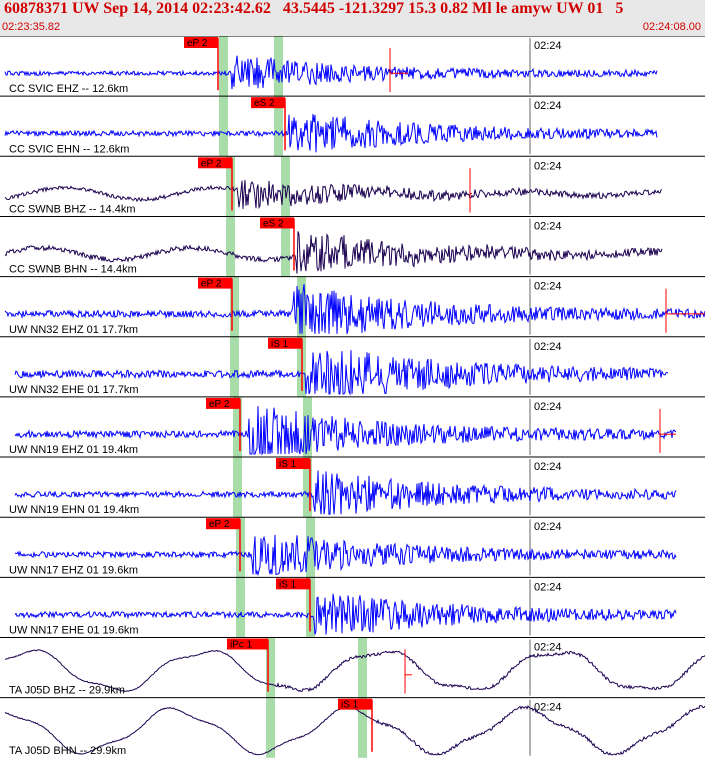 The height and width of the screenshot is (758, 705). I want to click on channel-label: UW NN17 EHZ 01 19.6km, so click(73, 570).